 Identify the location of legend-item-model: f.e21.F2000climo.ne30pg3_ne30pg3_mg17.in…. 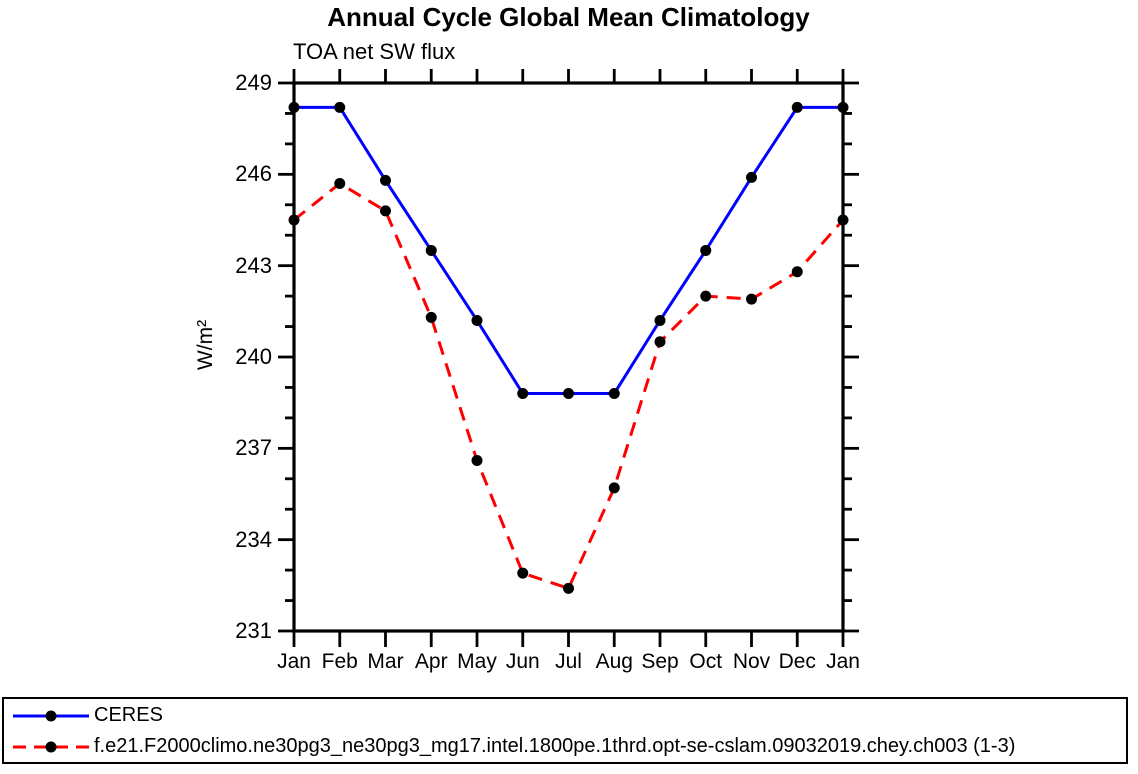
(565, 746).